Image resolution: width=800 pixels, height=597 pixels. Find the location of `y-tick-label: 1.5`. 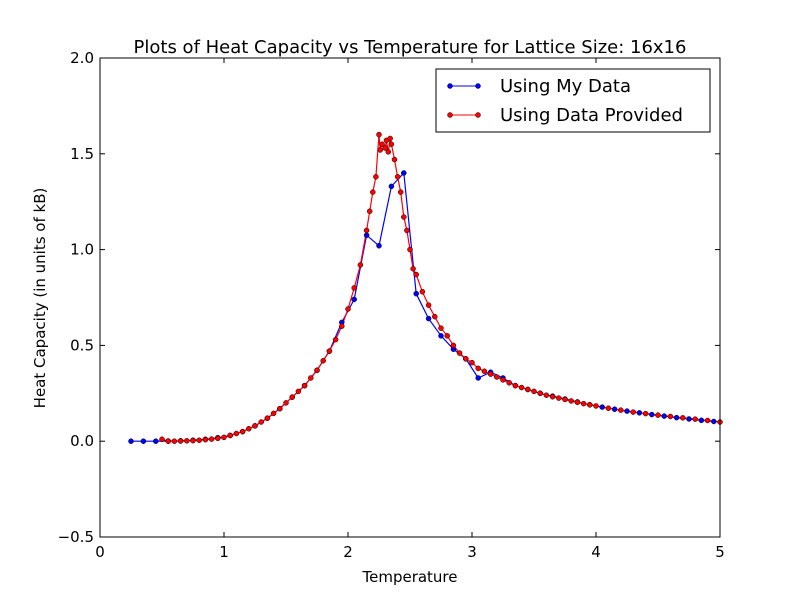

y-tick-label: 1.5 is located at coordinates (82, 154).